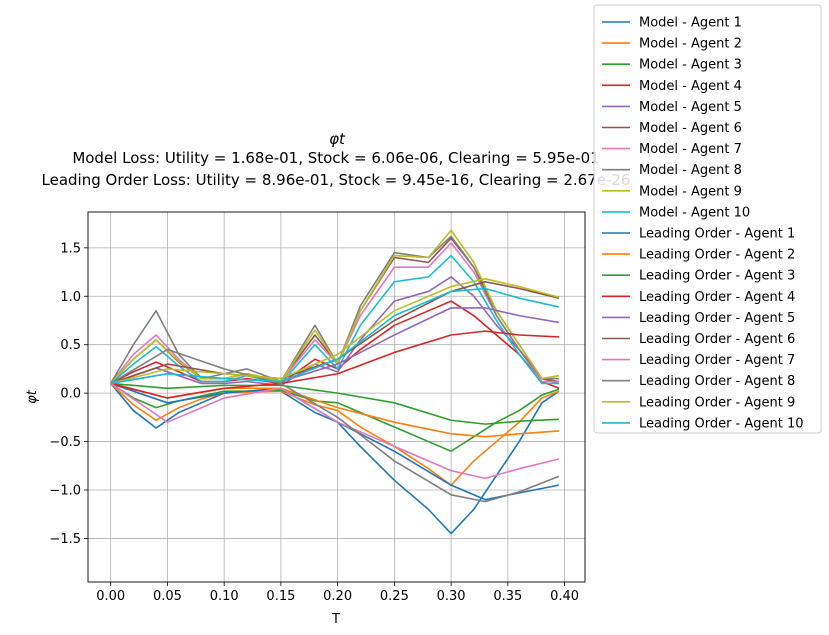 The width and height of the screenshot is (829, 635). I want to click on x-axis-label: T, so click(335, 619).